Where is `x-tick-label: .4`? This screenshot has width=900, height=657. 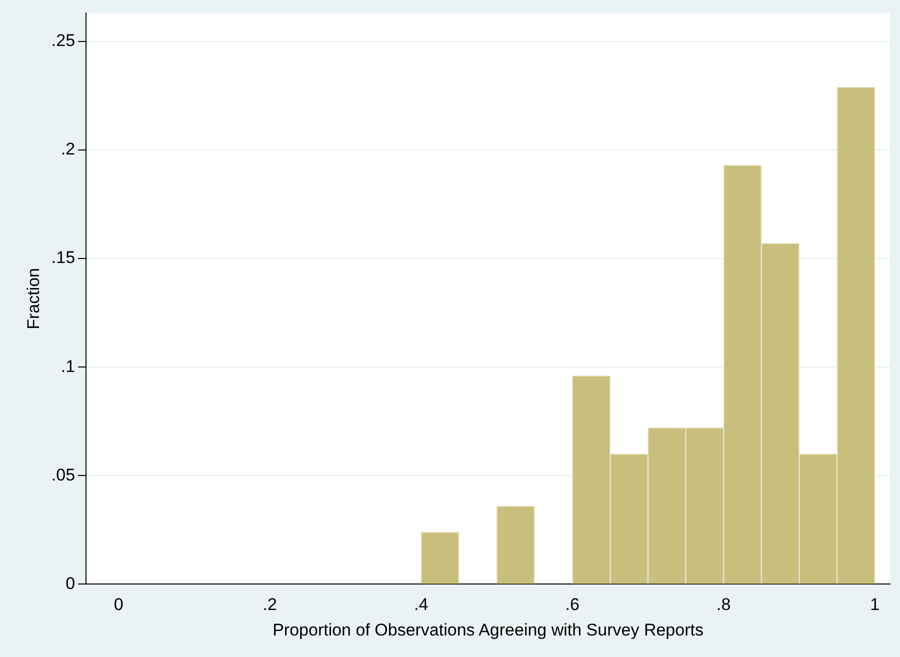 x-tick-label: .4 is located at coordinates (421, 604).